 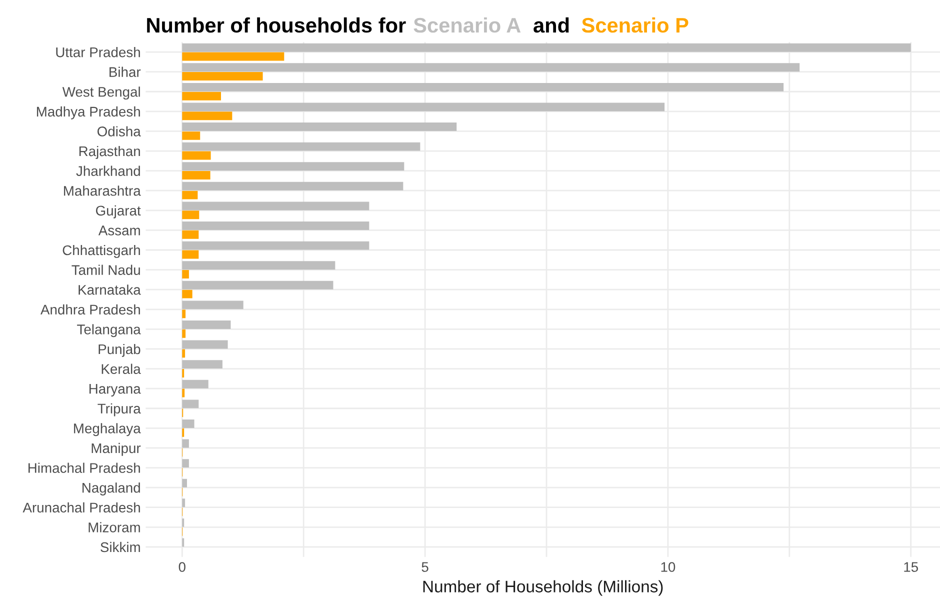 What do you see at coordinates (114, 527) in the screenshot?
I see `y-tick-label: Mizoram` at bounding box center [114, 527].